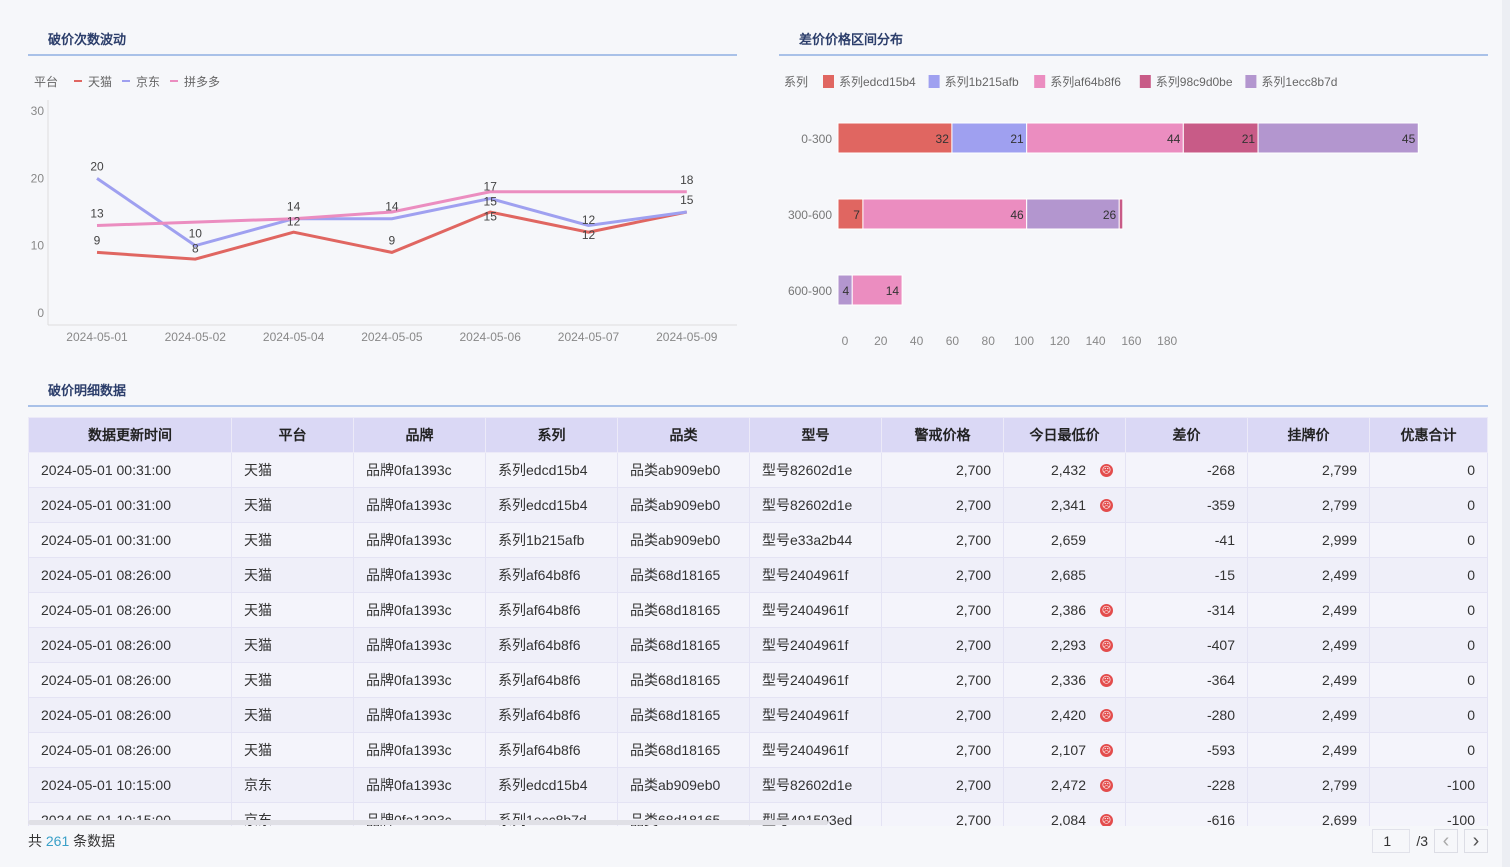 This screenshot has width=1510, height=867. I want to click on data-label: 12, so click(589, 220).